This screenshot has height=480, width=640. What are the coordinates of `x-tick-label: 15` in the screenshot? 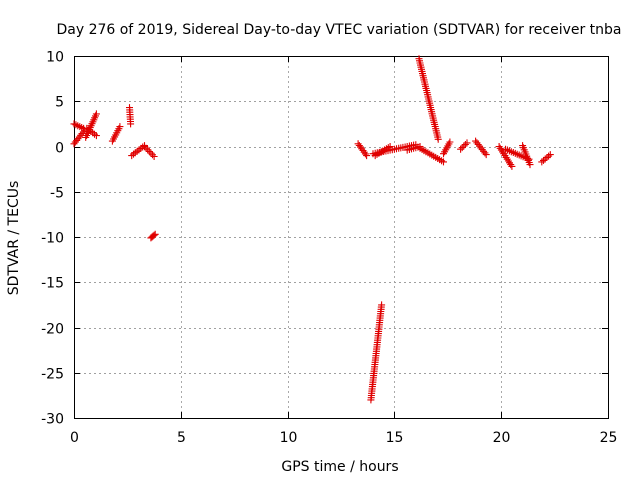 It's located at (395, 438).